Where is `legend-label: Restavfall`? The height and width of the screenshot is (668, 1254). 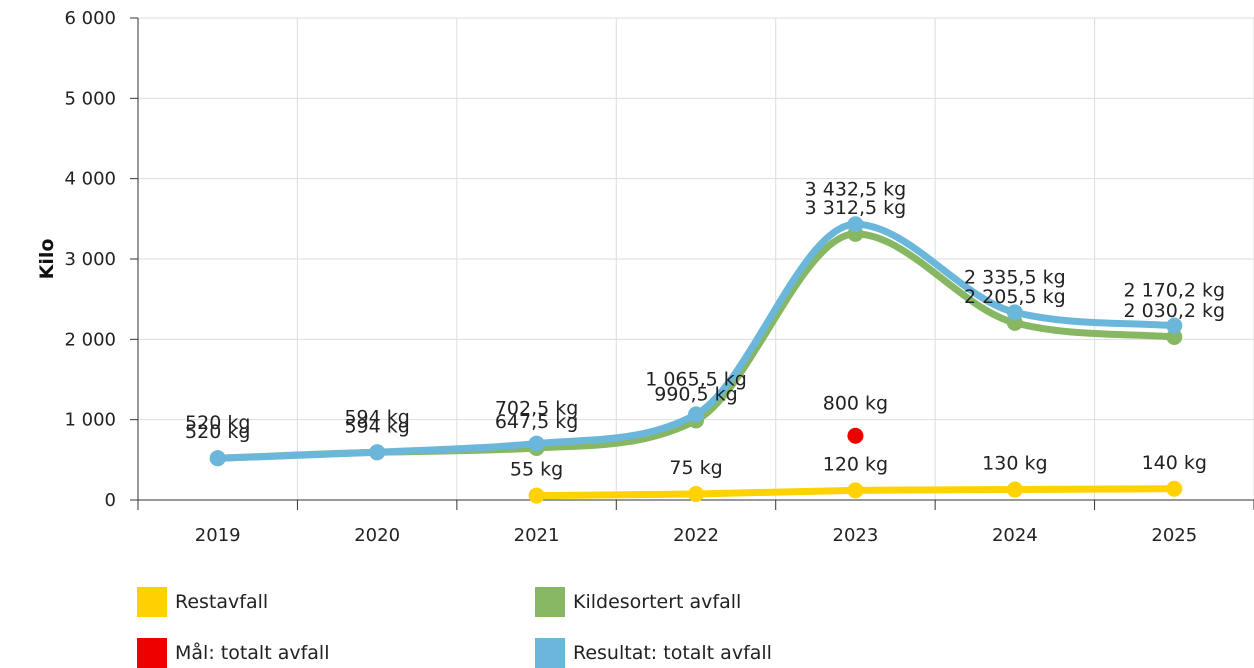
legend-label: Restavfall is located at coordinates (222, 602).